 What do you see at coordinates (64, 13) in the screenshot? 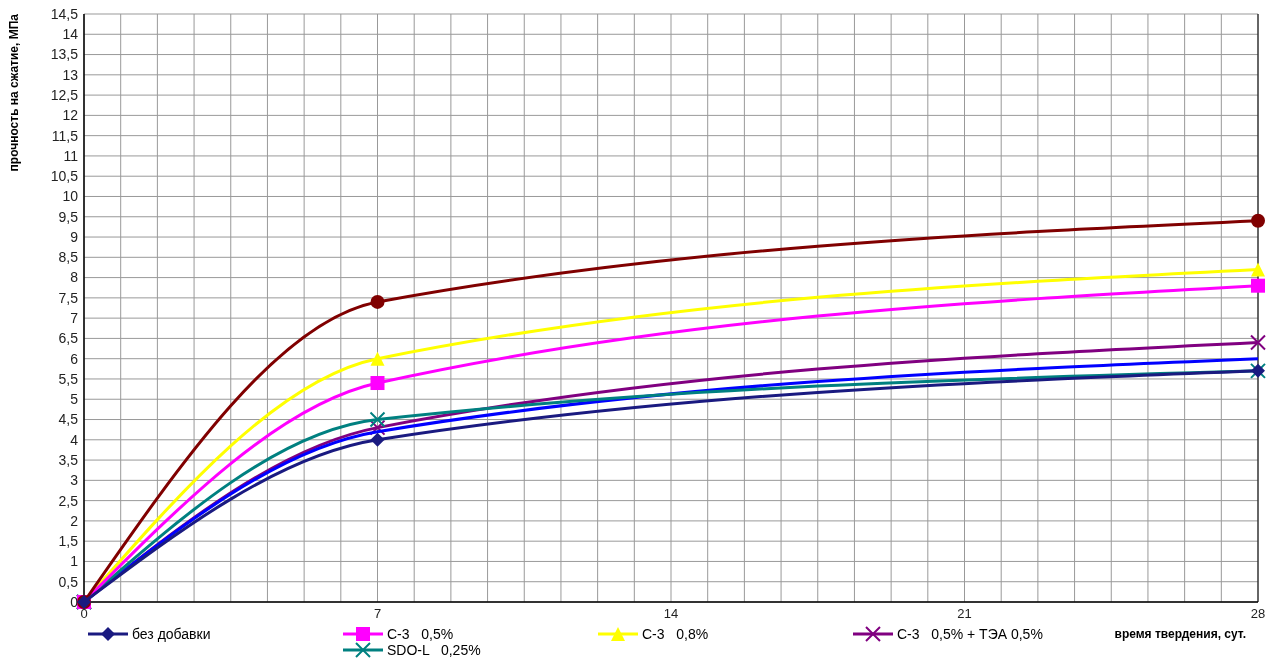
I see `y-tick-label: 14,5` at bounding box center [64, 13].